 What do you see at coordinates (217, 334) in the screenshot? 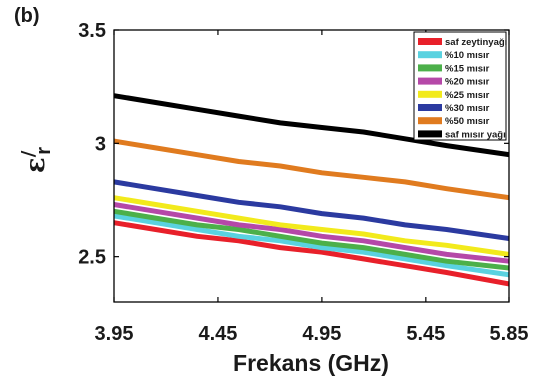
I see `x-tick-label: 4.45` at bounding box center [217, 334].